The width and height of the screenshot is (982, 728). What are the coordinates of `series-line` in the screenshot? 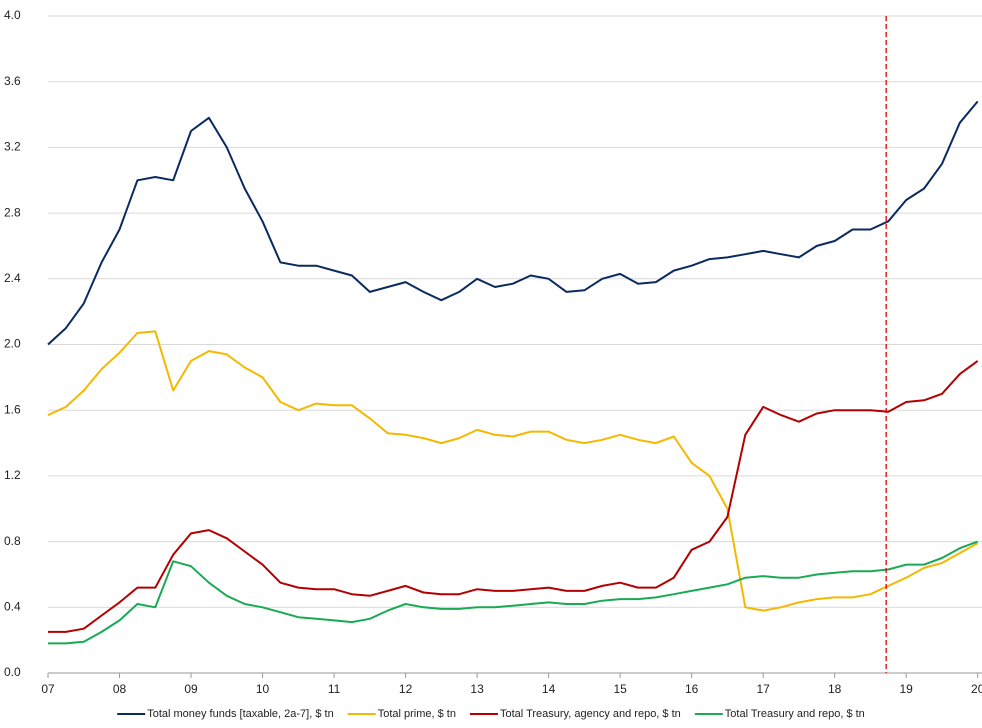 It's located at (513, 592).